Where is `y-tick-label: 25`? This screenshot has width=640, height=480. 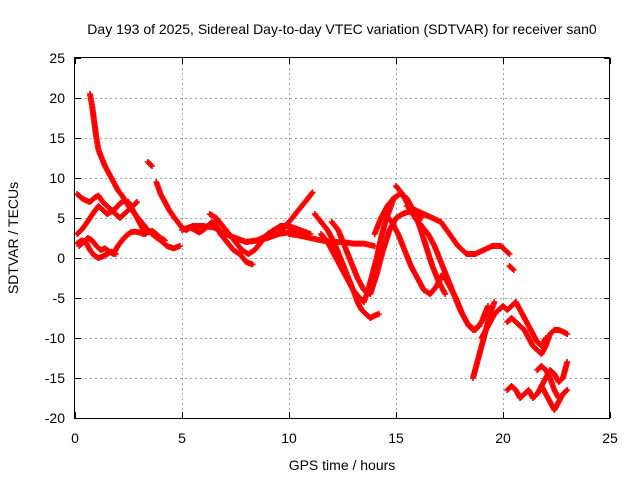
y-tick-label: 25 is located at coordinates (57, 58).